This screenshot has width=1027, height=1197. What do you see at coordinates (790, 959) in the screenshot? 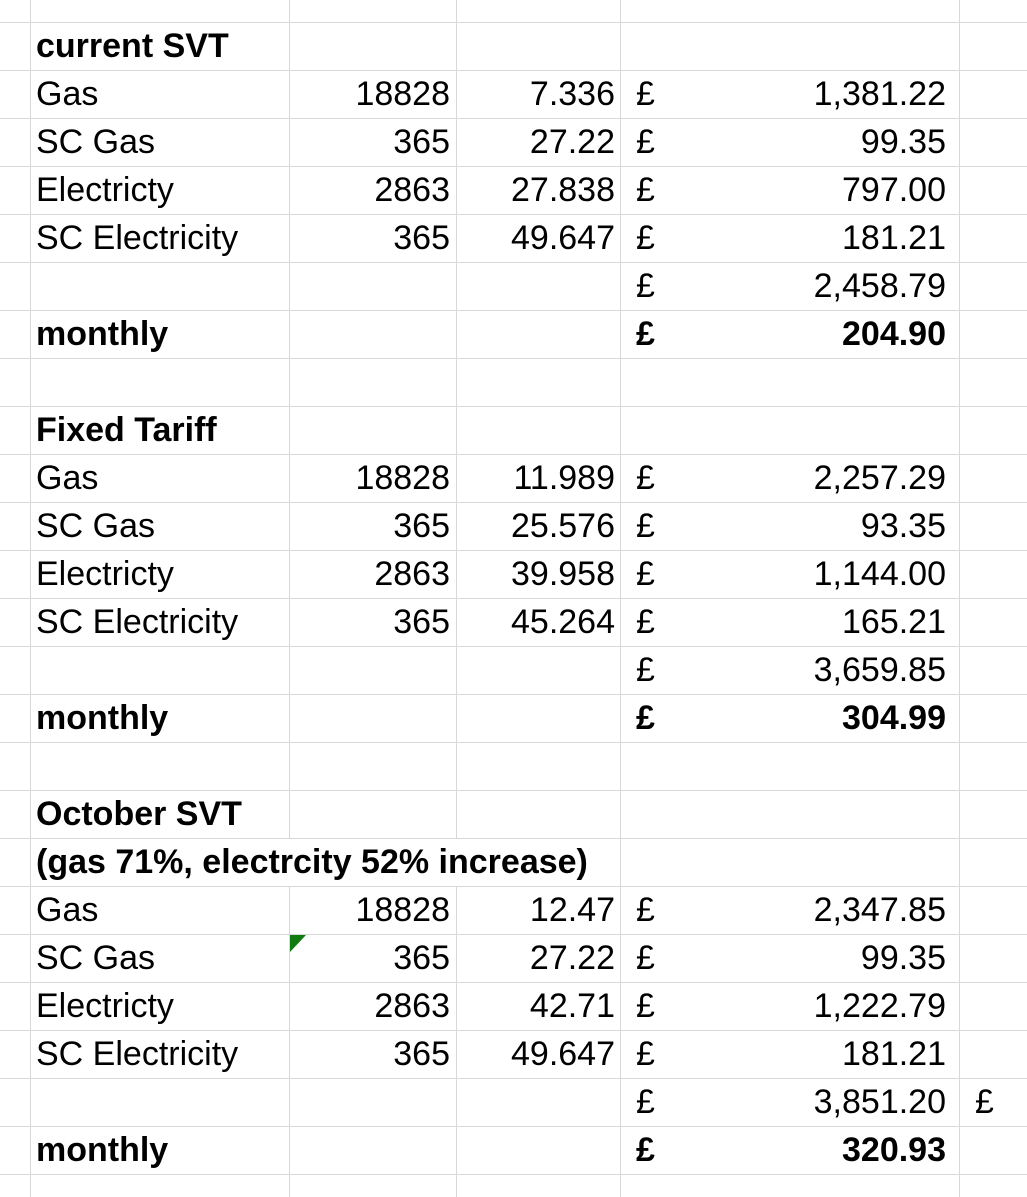
I see `amount-cell: £ 99.35` at bounding box center [790, 959].